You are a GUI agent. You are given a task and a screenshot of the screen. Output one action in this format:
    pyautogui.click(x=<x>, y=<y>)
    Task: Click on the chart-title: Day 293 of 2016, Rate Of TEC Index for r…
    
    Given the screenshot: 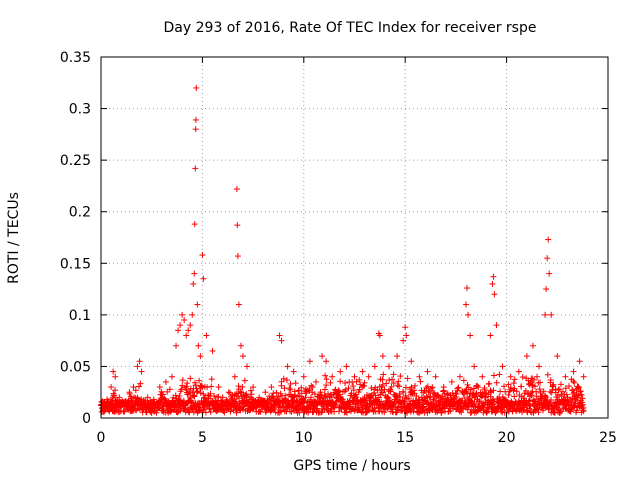 What is the action you would take?
    pyautogui.click(x=350, y=28)
    